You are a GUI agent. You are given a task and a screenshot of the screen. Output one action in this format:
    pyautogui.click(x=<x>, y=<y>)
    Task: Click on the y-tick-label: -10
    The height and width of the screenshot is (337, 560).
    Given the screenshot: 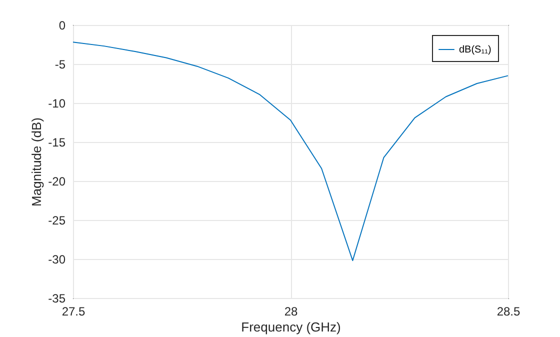 What is the action you would take?
    pyautogui.click(x=57, y=103)
    